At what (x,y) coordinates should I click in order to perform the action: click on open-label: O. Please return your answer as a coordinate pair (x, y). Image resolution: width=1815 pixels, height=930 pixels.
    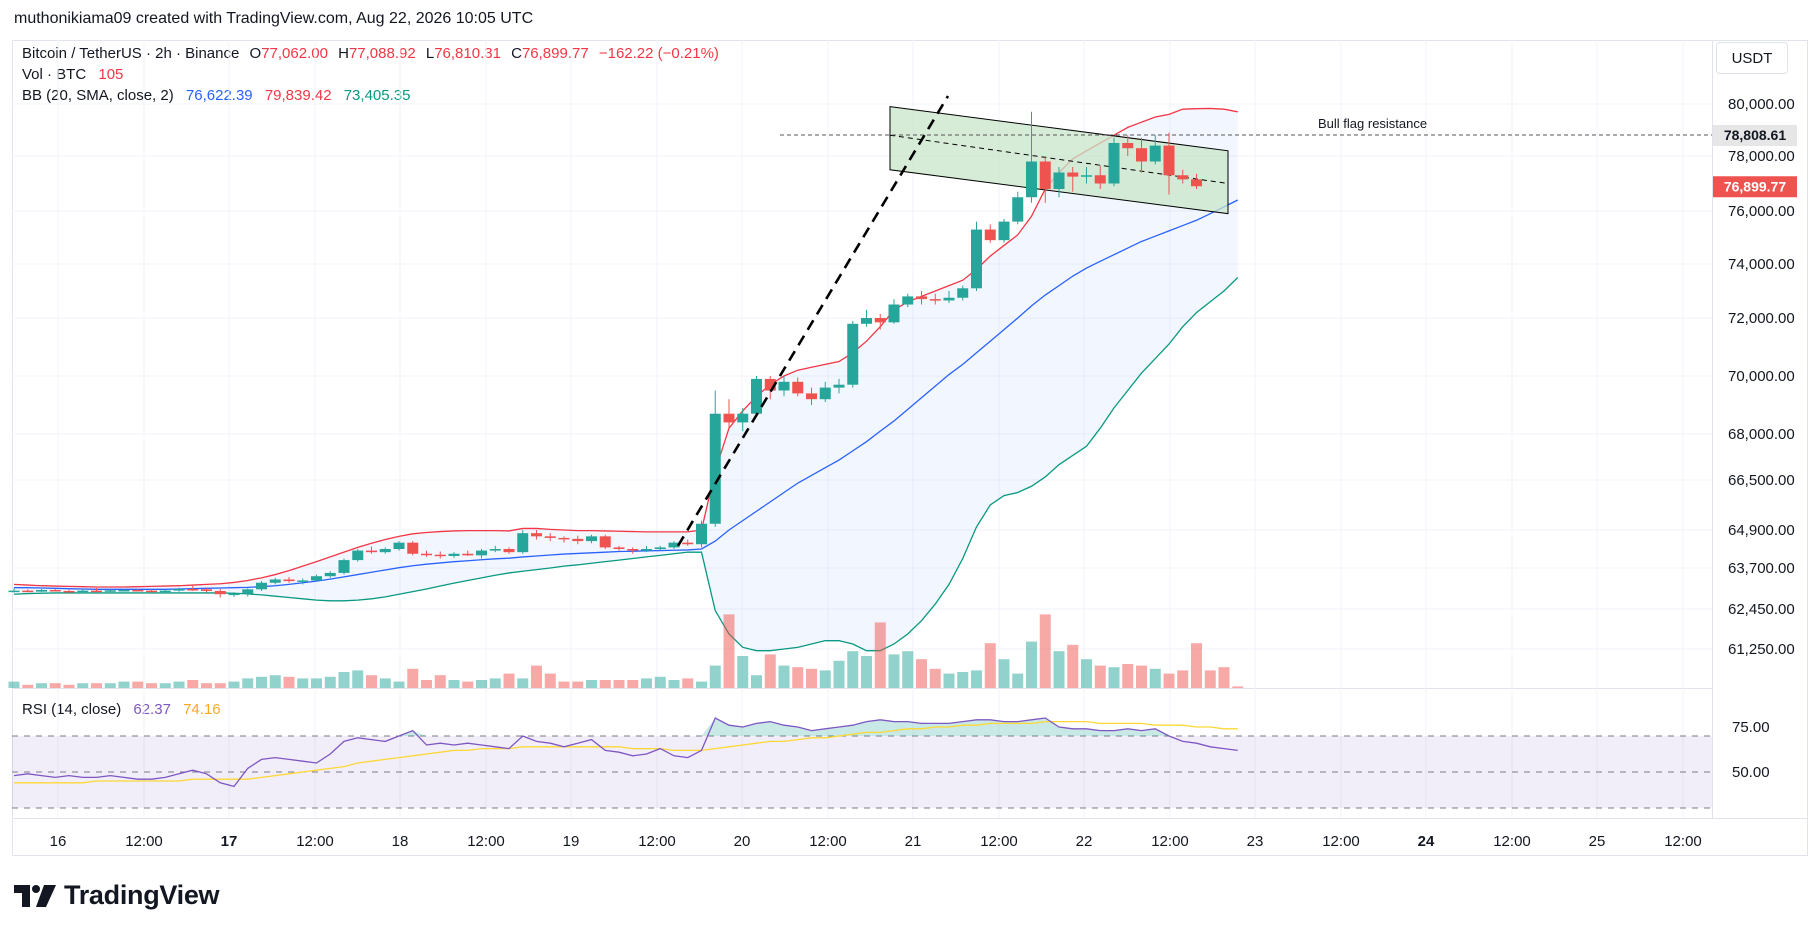
    Looking at the image, I should click on (255, 53).